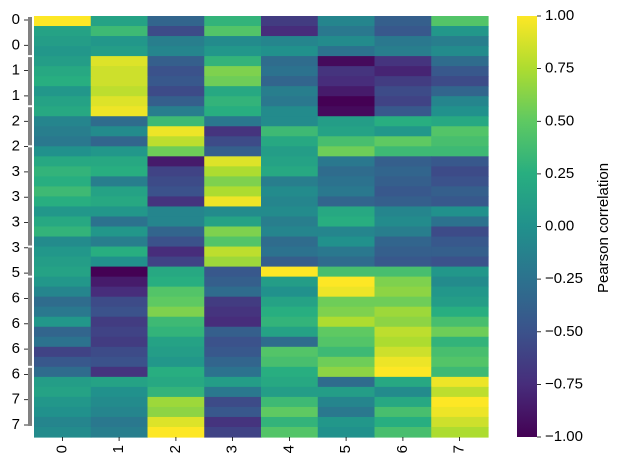  What do you see at coordinates (30, 221) in the screenshot?
I see `row-group-bars` at bounding box center [30, 221].